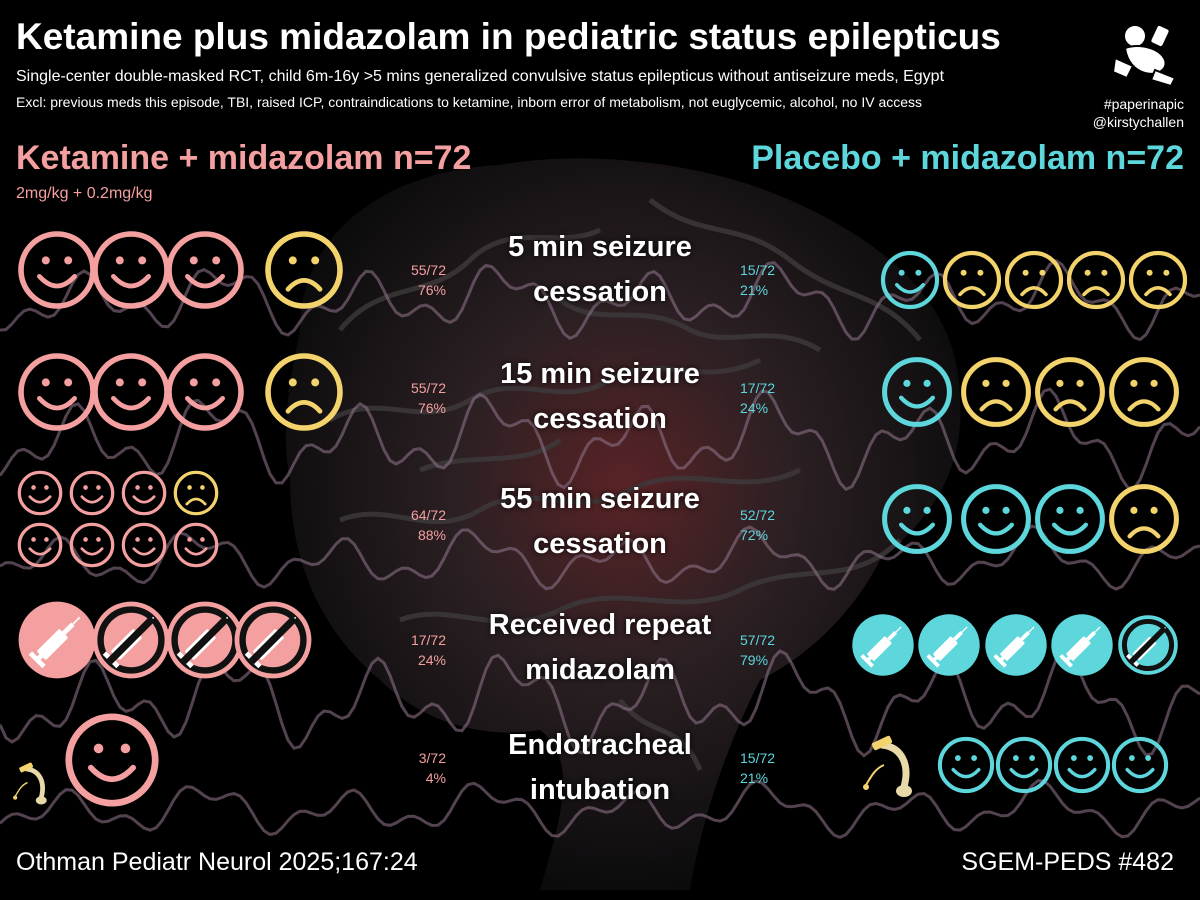 The height and width of the screenshot is (900, 1200). I want to click on ketamine-dose: 2mg/kg + 0.2mg/kg, so click(84, 193).